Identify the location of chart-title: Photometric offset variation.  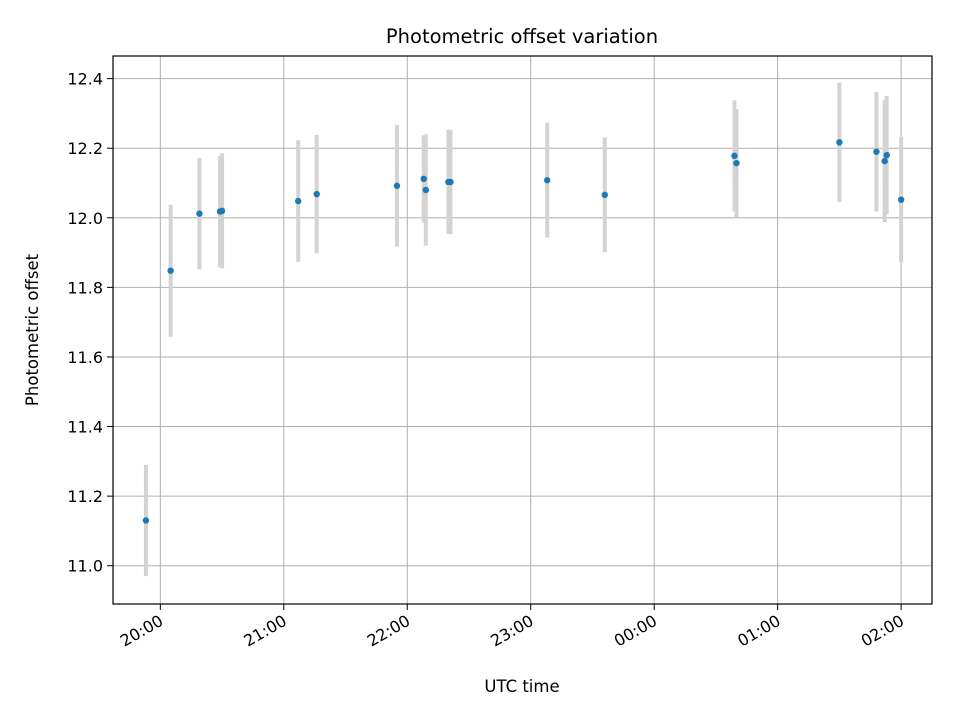
(522, 36).